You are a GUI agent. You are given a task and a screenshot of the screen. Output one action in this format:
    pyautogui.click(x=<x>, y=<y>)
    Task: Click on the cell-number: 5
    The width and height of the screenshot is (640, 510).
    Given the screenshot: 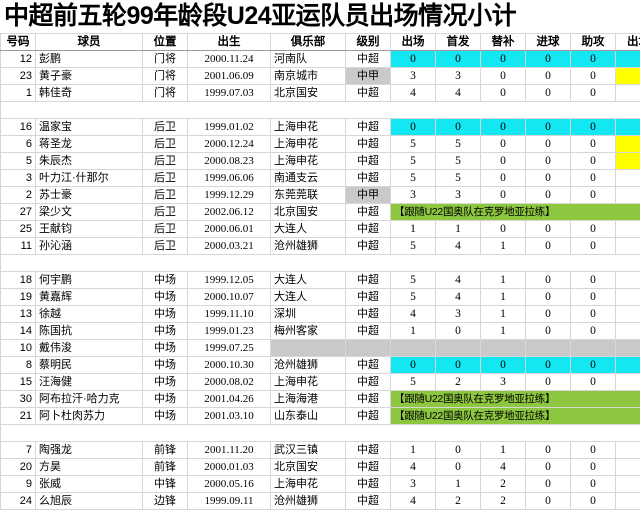 What is the action you would take?
    pyautogui.click(x=18, y=161)
    